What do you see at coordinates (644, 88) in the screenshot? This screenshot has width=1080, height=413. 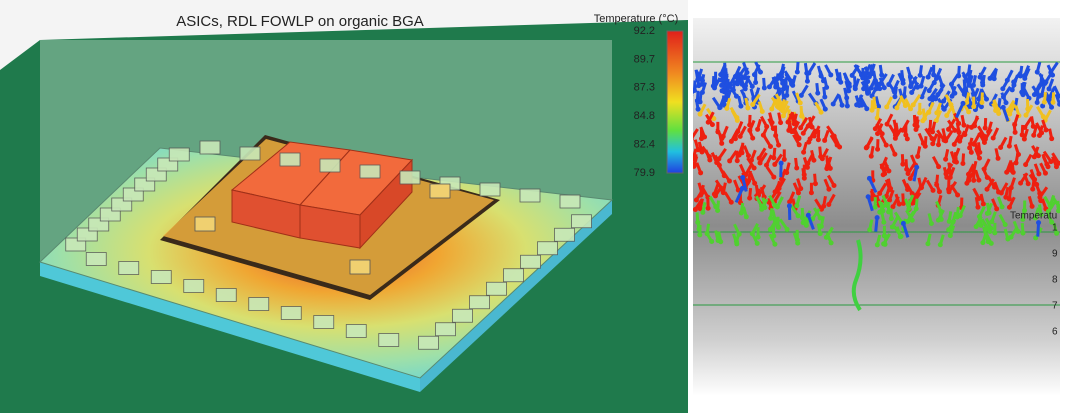 I see `color-scale-tick: 87.3` at bounding box center [644, 88].